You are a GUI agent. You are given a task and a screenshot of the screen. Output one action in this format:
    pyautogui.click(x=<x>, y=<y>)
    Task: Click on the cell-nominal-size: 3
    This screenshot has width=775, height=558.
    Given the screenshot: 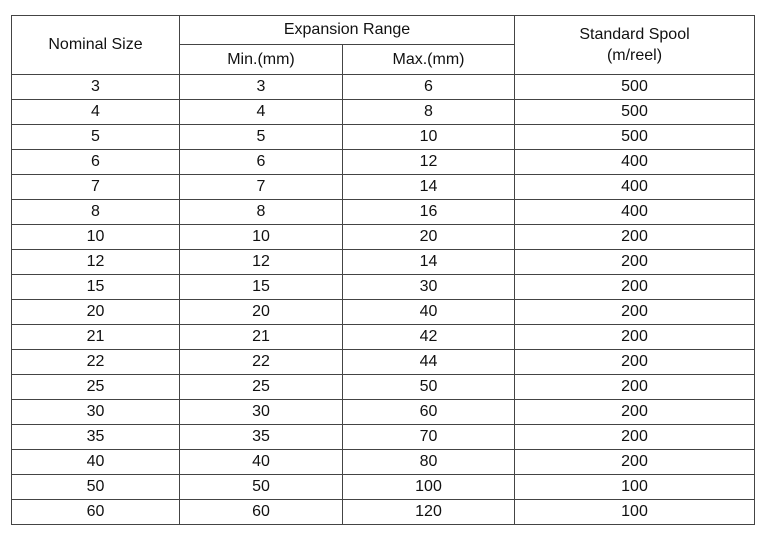 What is the action you would take?
    pyautogui.click(x=95, y=87)
    